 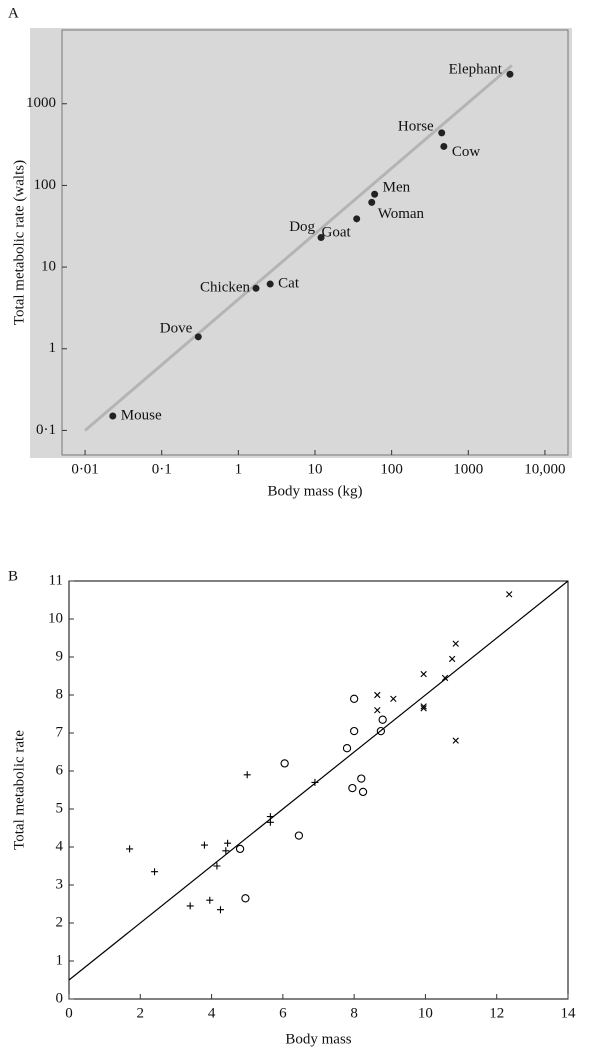 I want to click on x-tick-label: 1000, so click(x=468, y=469).